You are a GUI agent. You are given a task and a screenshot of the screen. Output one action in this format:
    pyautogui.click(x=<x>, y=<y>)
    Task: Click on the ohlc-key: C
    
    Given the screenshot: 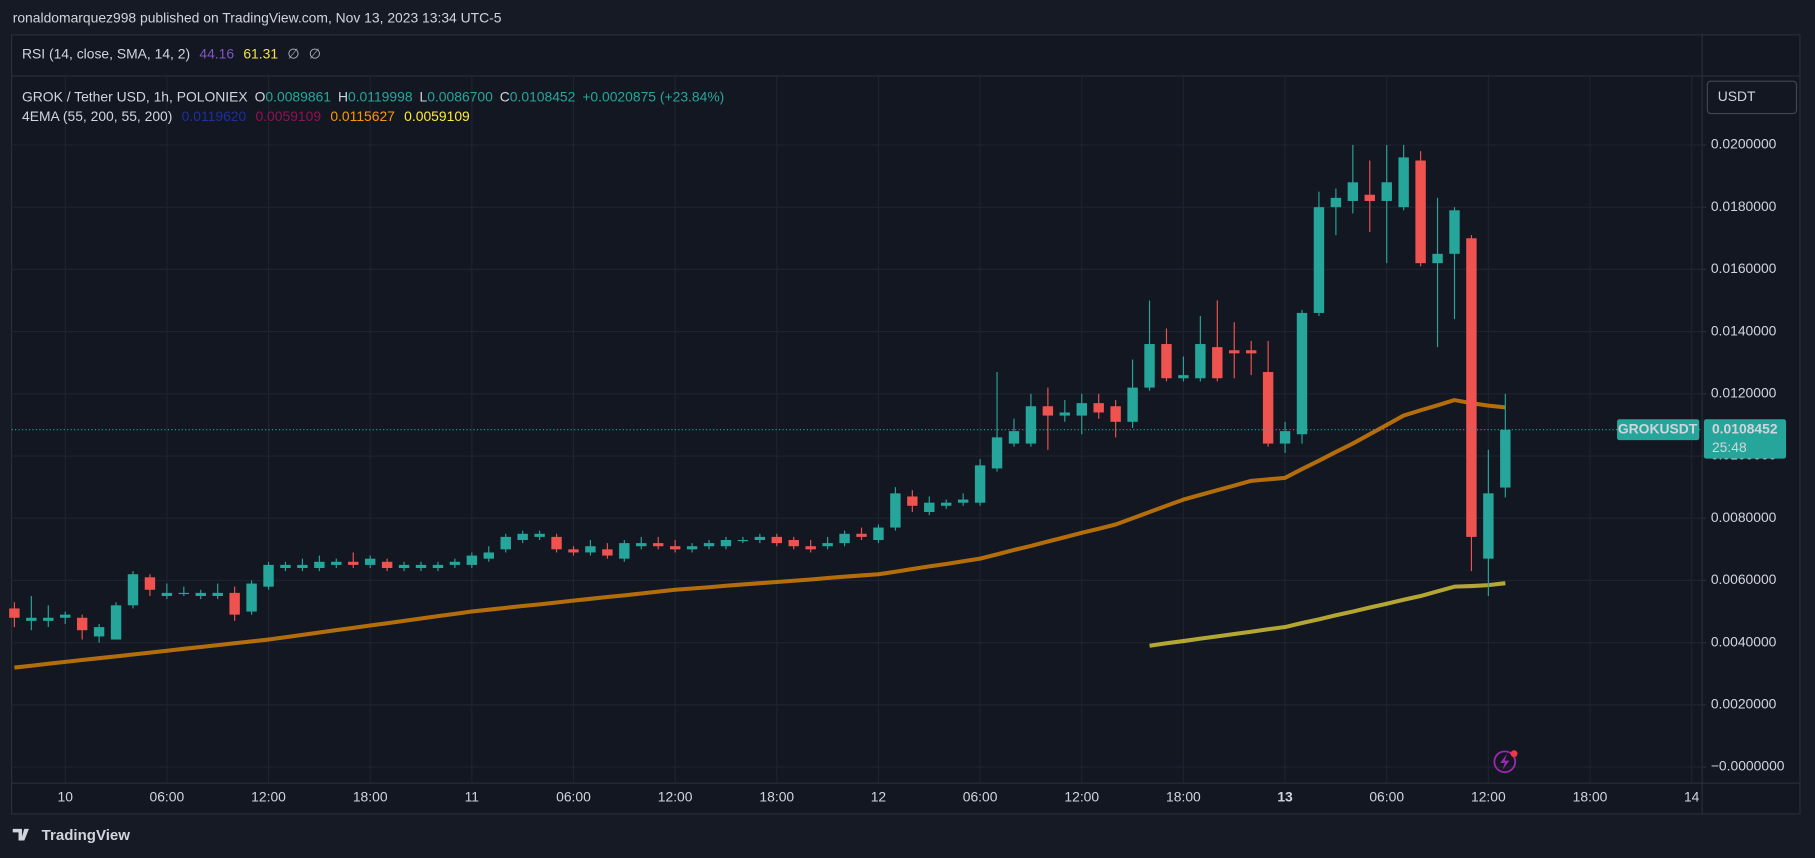 What is the action you would take?
    pyautogui.click(x=505, y=96)
    